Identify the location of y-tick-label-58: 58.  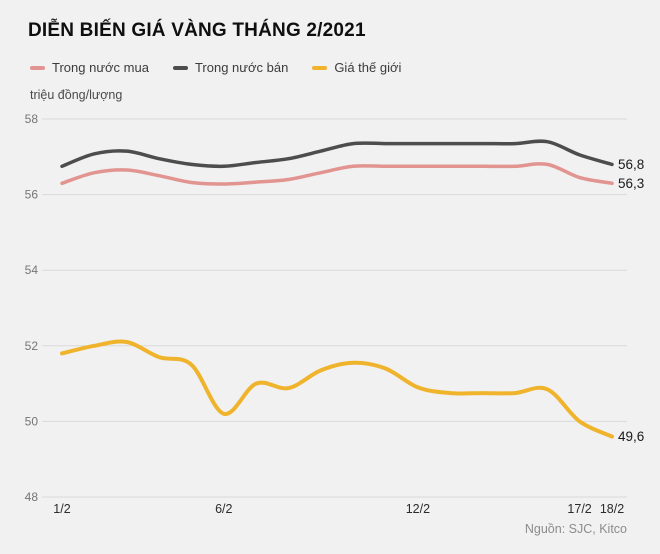
(32, 119).